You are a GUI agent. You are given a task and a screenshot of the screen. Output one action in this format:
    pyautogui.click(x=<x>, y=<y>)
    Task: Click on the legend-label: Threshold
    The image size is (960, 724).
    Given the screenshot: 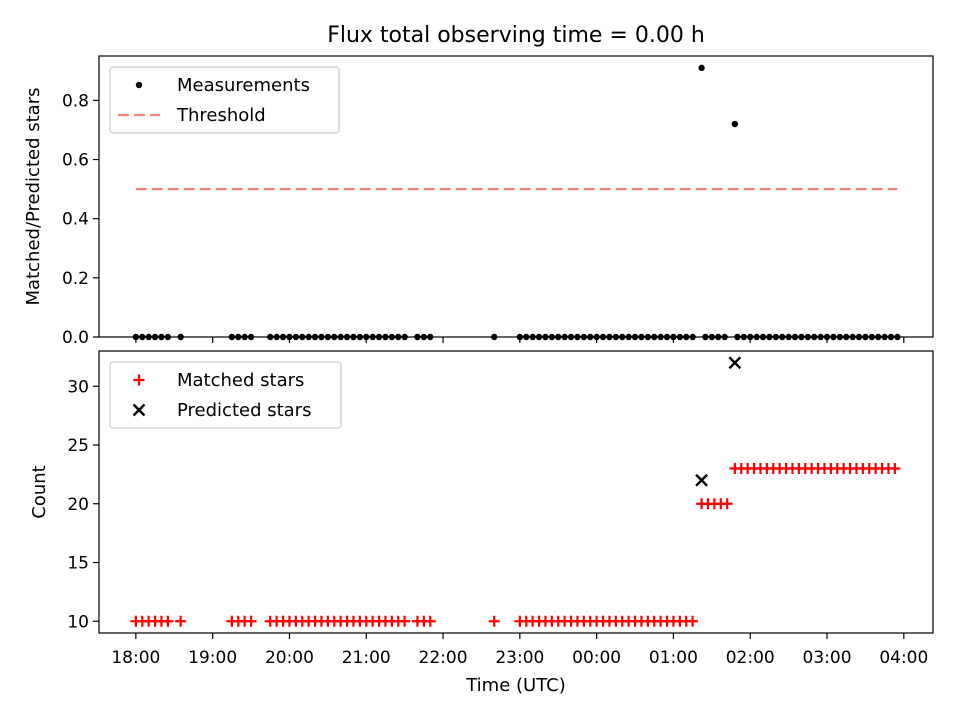 What is the action you would take?
    pyautogui.click(x=221, y=115)
    